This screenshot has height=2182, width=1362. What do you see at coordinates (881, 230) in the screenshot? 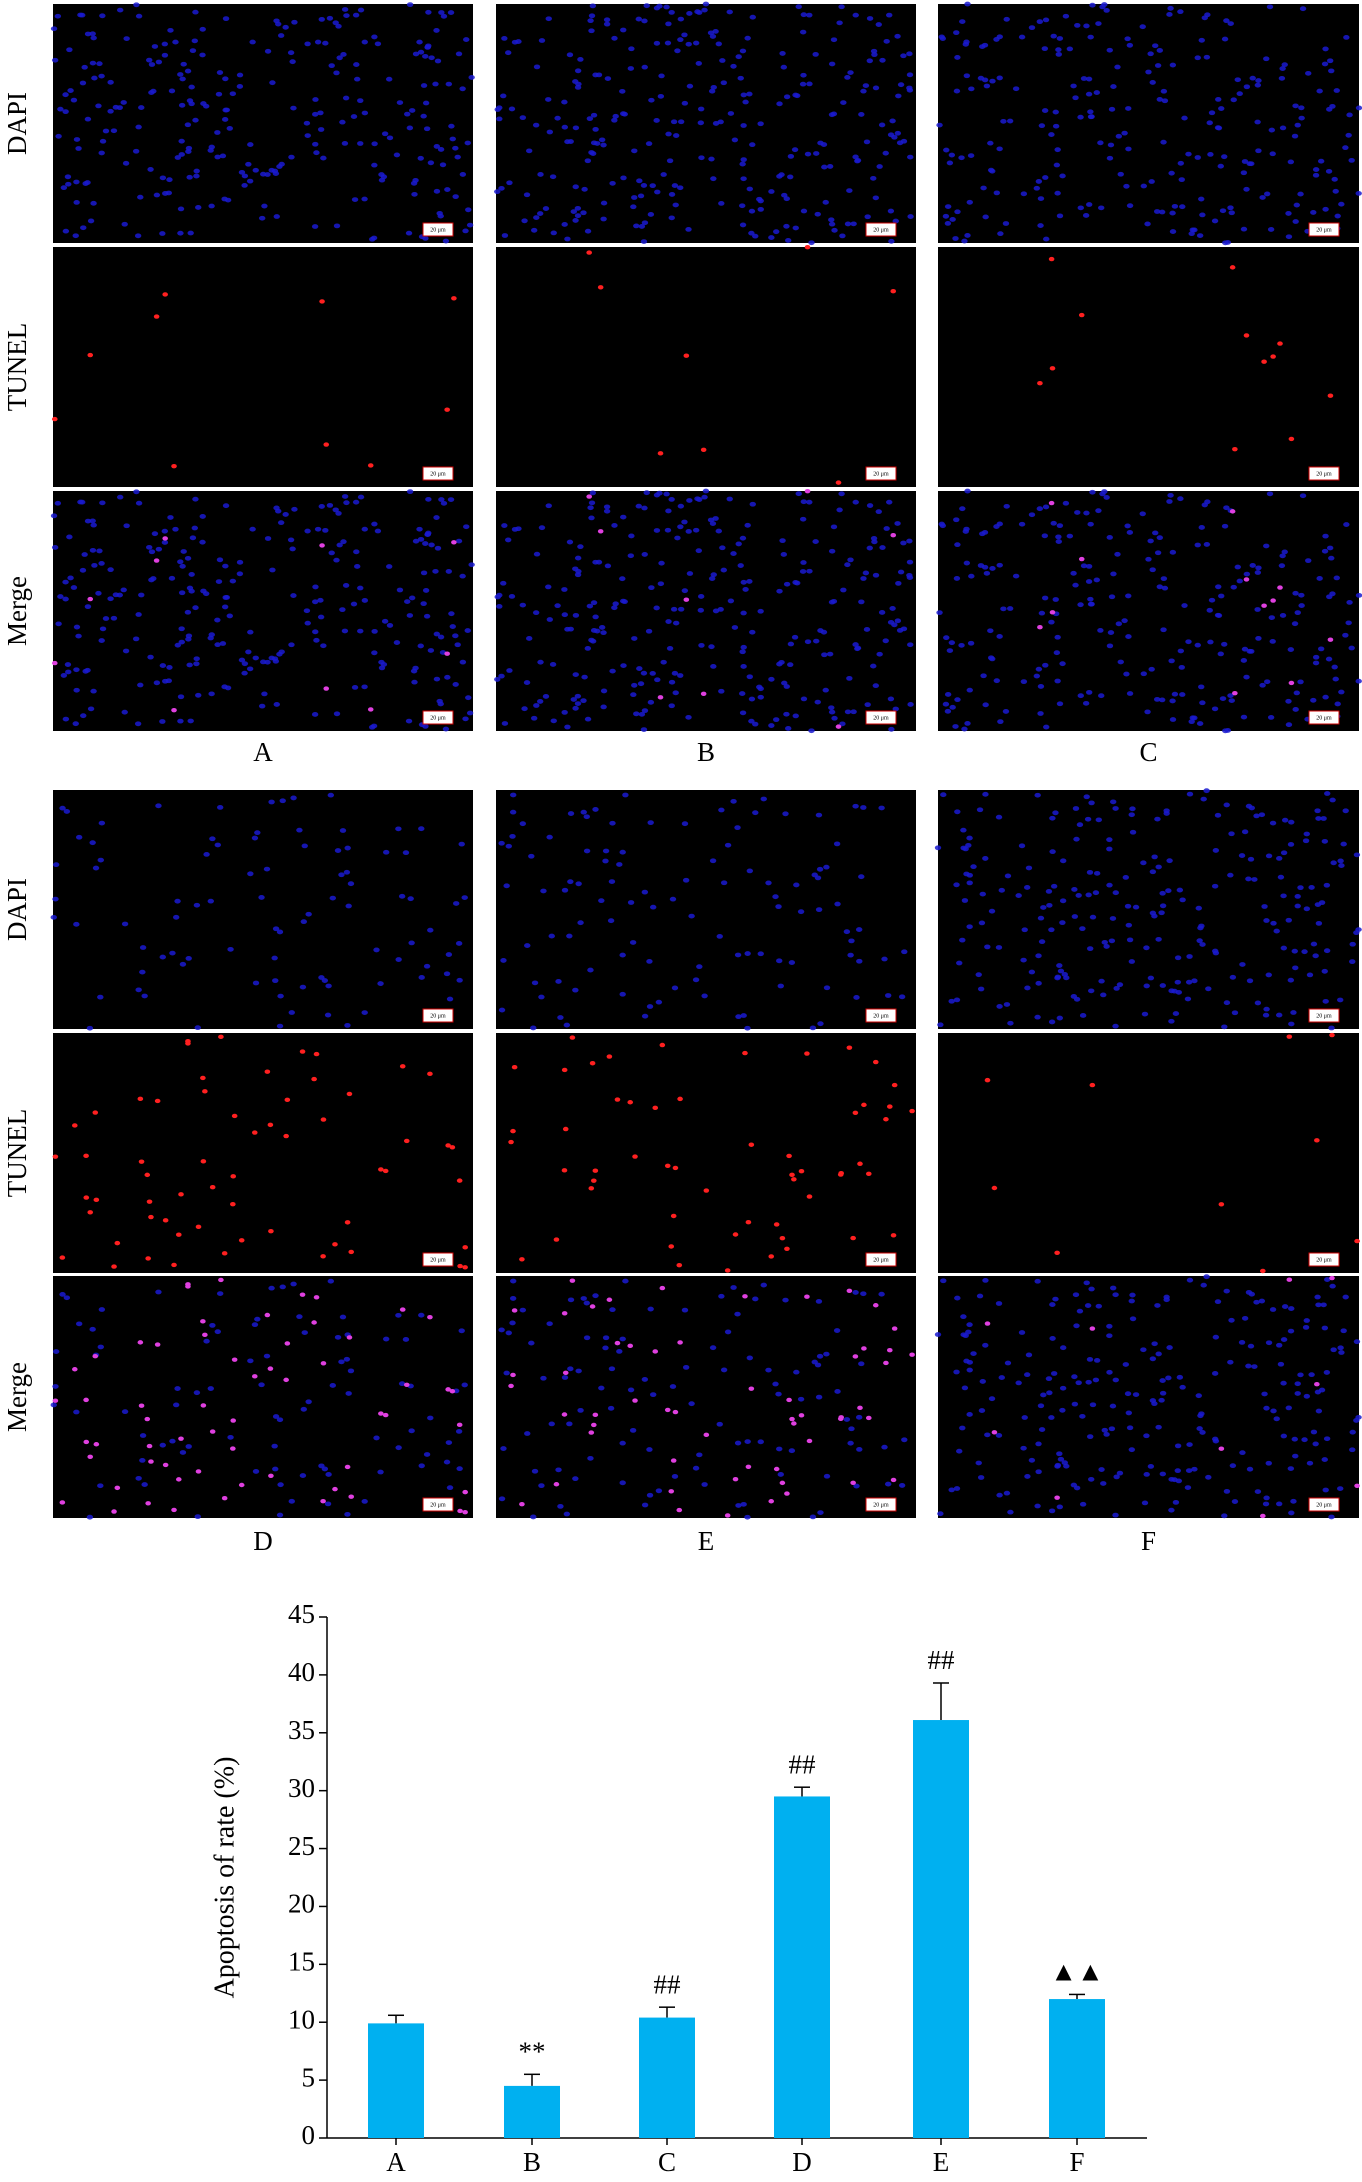
I see `scale-bar-label: 20 μm` at bounding box center [881, 230].